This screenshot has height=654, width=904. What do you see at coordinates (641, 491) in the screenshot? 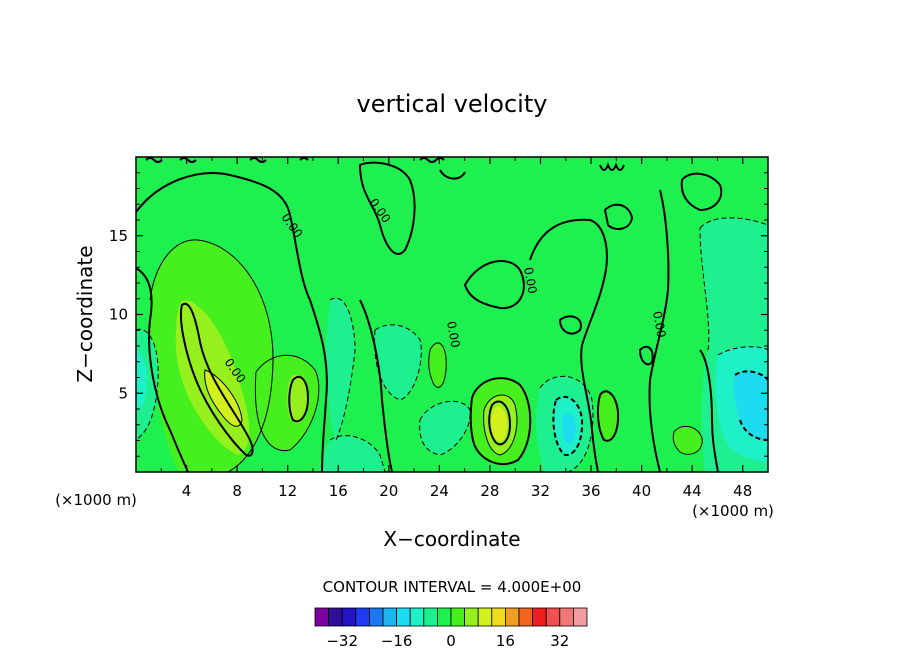
I see `x-tick-label: 40` at bounding box center [641, 491].